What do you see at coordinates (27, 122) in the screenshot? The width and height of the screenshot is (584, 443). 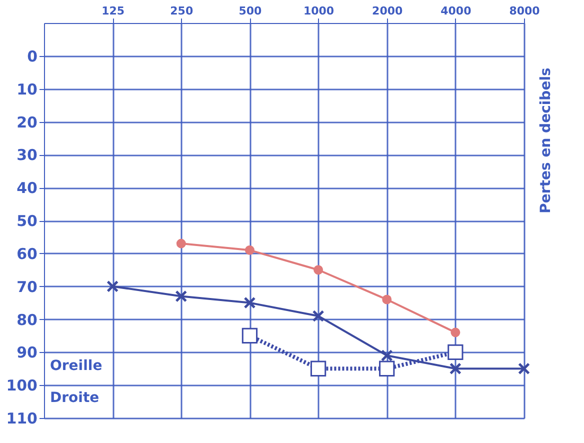 I see `y-tick-label: 20` at bounding box center [27, 122].